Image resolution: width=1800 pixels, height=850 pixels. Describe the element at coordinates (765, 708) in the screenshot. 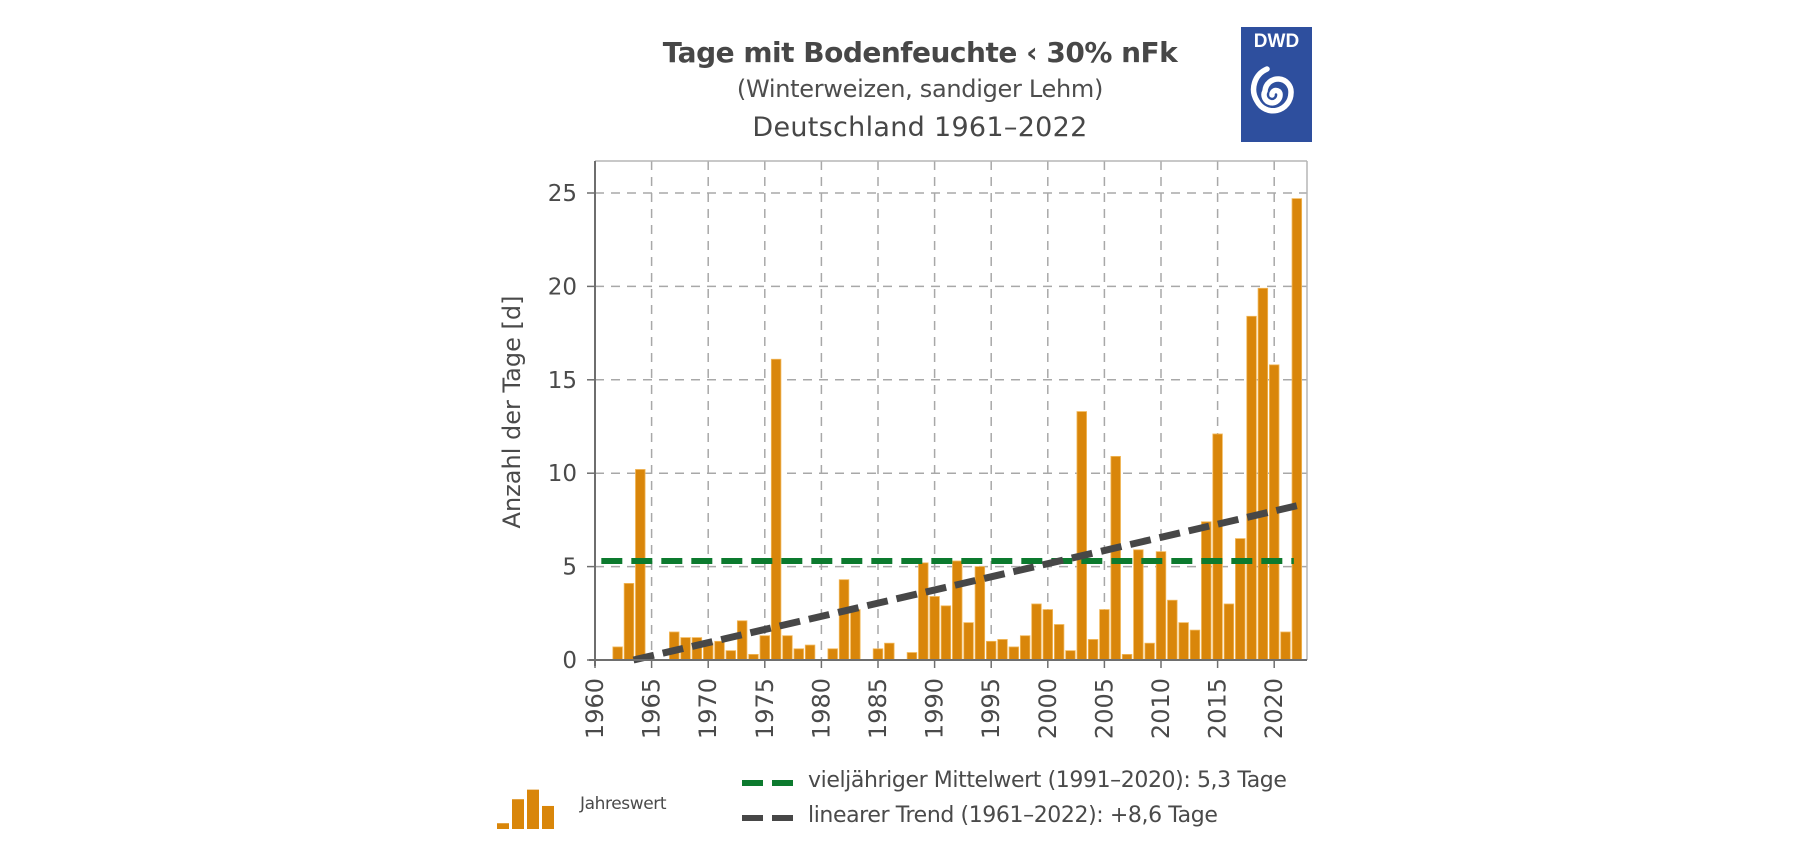

I see `x-tick-label: 1975` at that location.